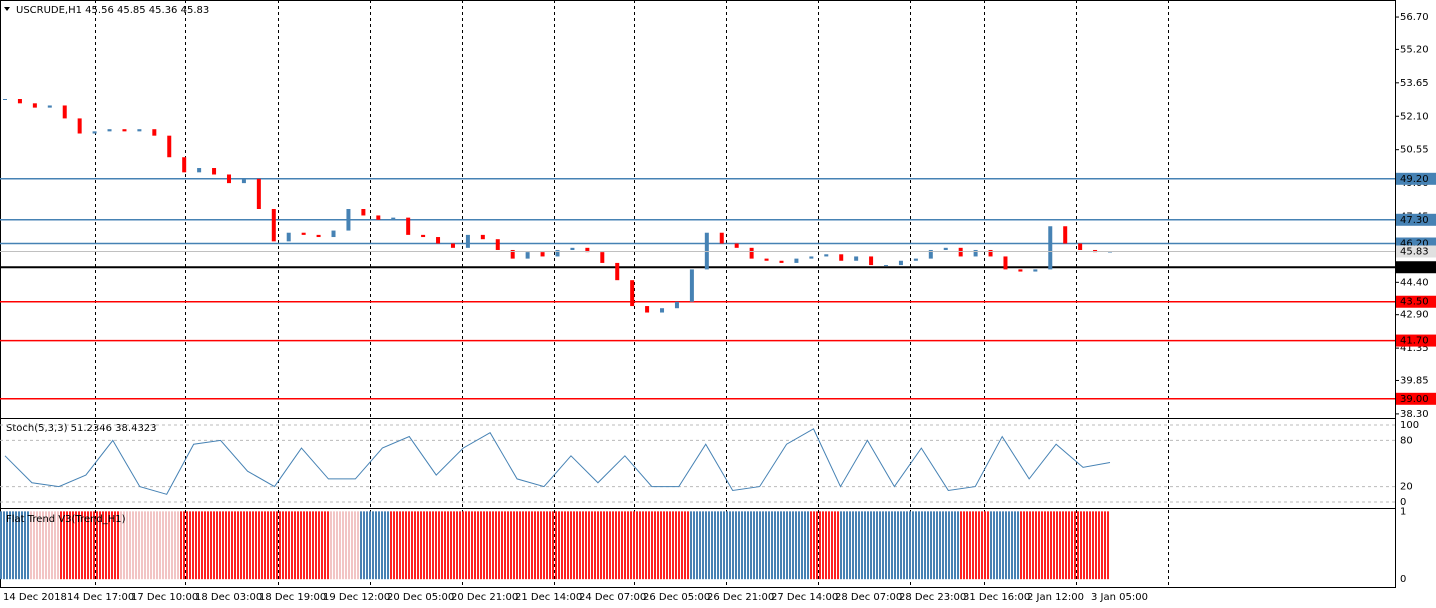 This screenshot has height=608, width=1436. Describe the element at coordinates (1414, 49) in the screenshot. I see `y-tick-label: 55.20` at that location.